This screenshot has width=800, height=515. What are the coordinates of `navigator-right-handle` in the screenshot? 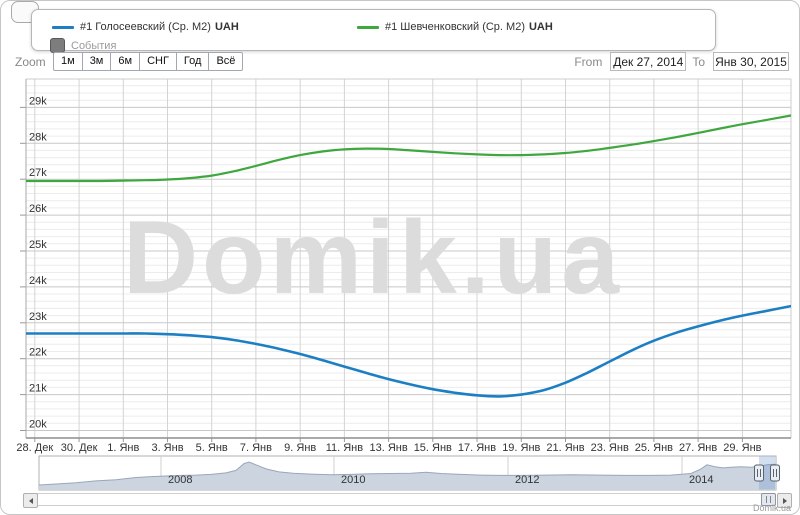 It's located at (775, 473).